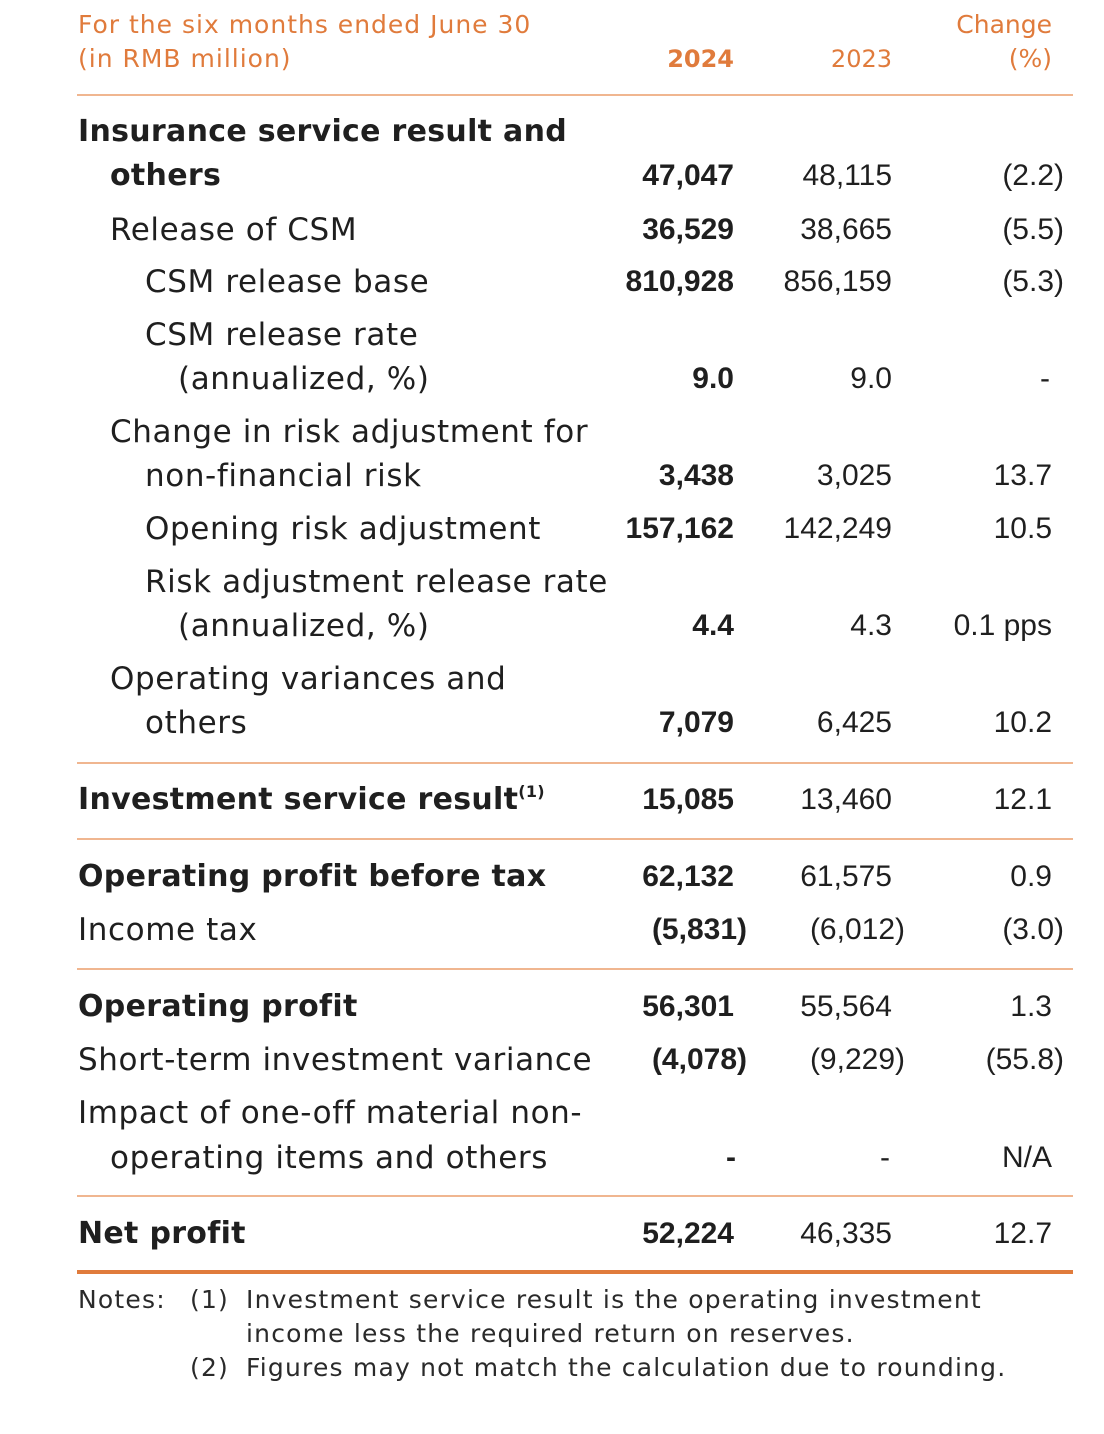 This screenshot has width=1104, height=1434. What do you see at coordinates (854, 722) in the screenshot?
I see `value-2023: 6,425` at bounding box center [854, 722].